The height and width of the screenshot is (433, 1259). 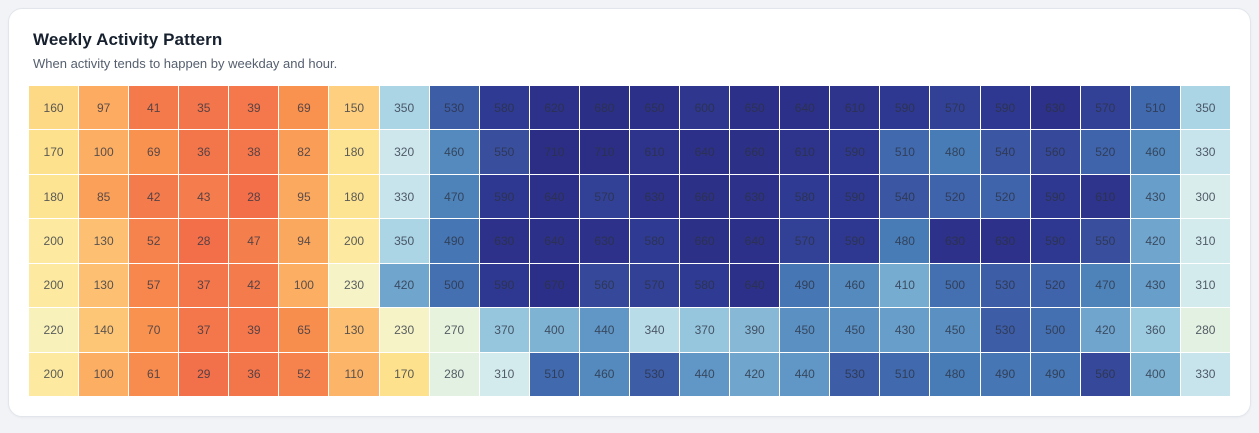 What do you see at coordinates (705, 330) in the screenshot?
I see `heatmap-cell: 370` at bounding box center [705, 330].